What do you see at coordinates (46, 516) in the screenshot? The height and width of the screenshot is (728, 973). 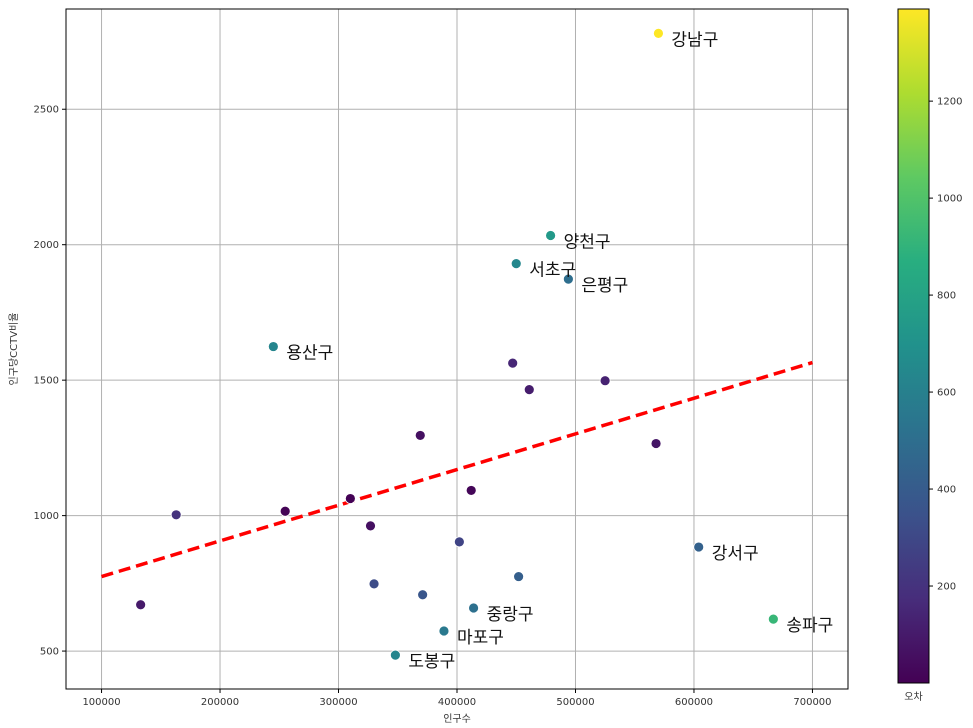 I see `y-tick-label: 1000` at bounding box center [46, 516].